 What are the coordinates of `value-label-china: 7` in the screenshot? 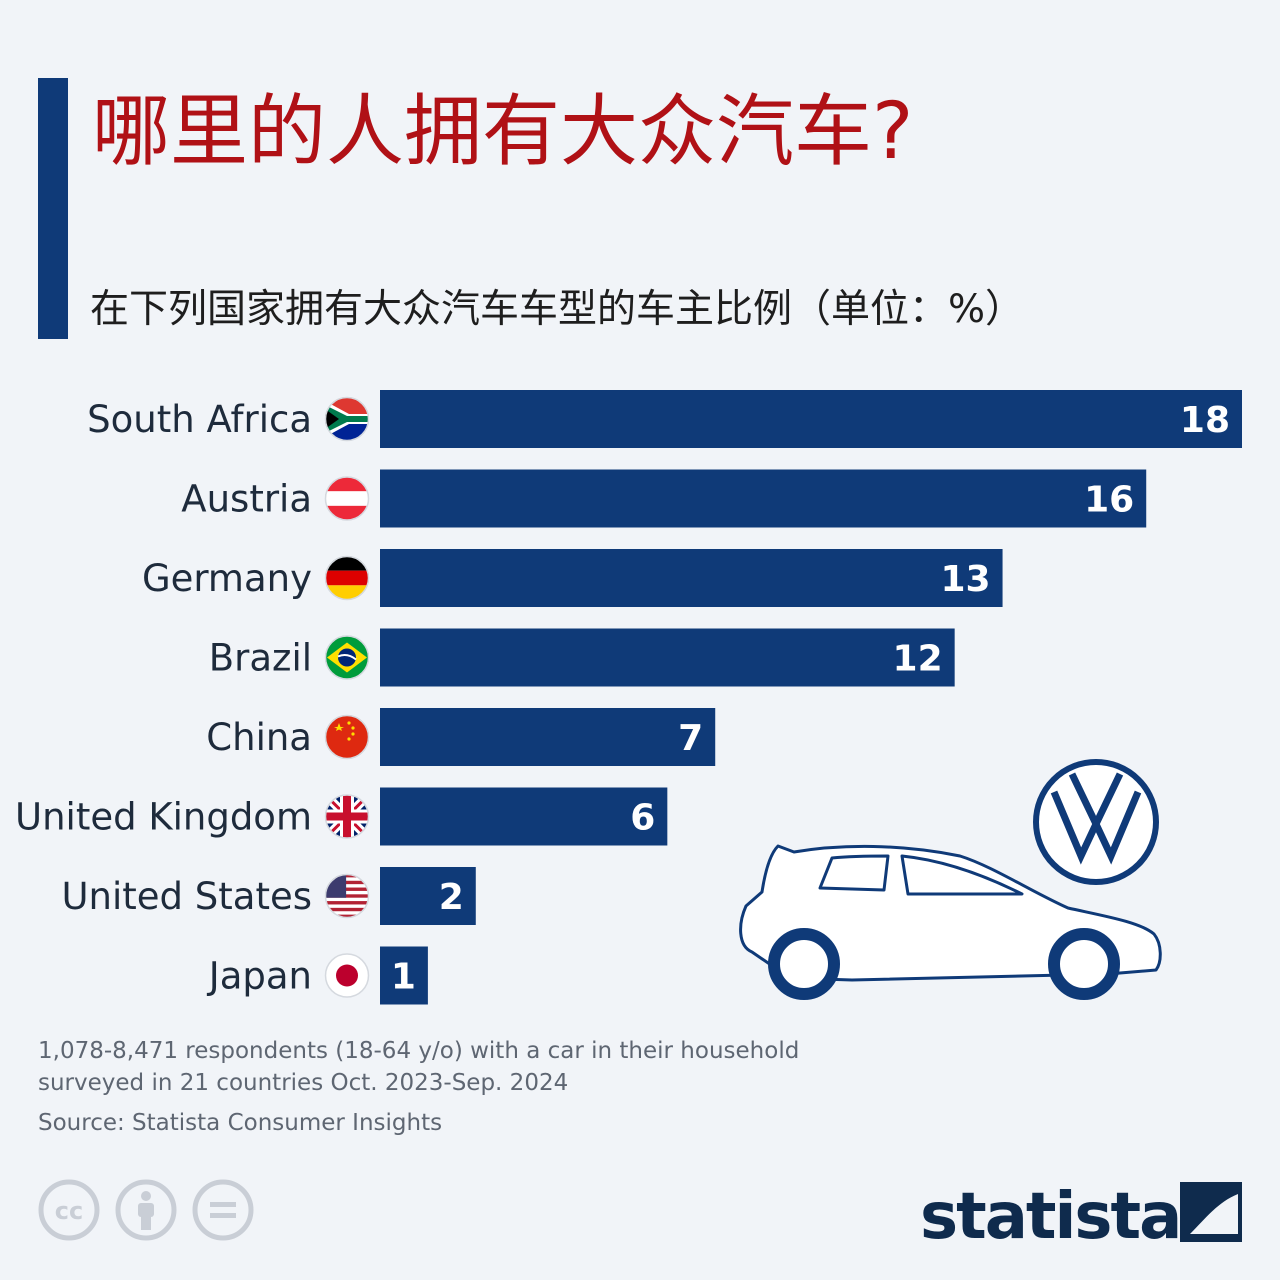 It's located at (690, 738).